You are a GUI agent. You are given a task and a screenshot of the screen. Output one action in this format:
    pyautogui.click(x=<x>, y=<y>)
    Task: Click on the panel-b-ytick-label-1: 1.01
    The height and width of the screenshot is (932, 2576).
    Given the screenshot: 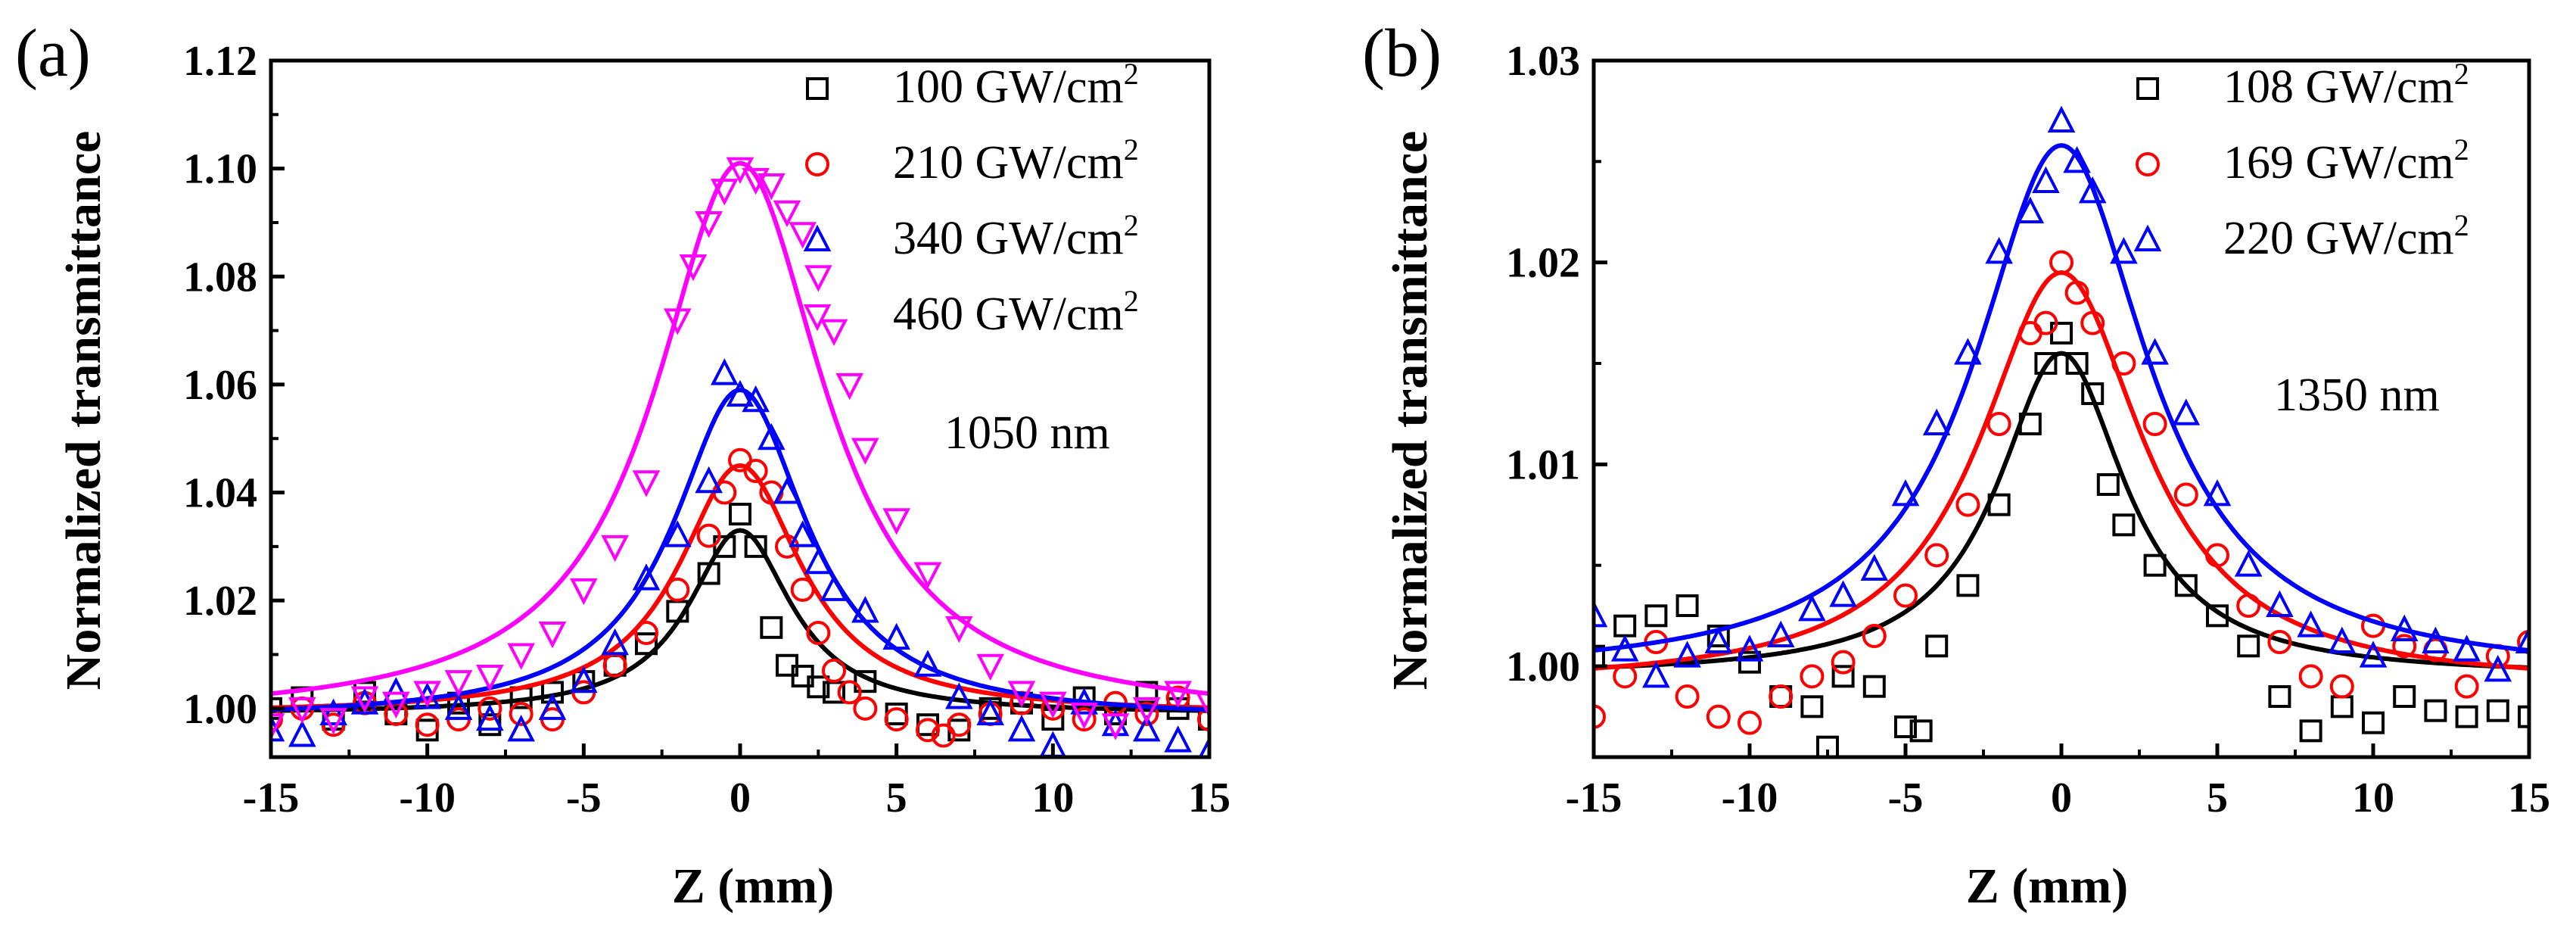 What is the action you would take?
    pyautogui.click(x=1543, y=465)
    